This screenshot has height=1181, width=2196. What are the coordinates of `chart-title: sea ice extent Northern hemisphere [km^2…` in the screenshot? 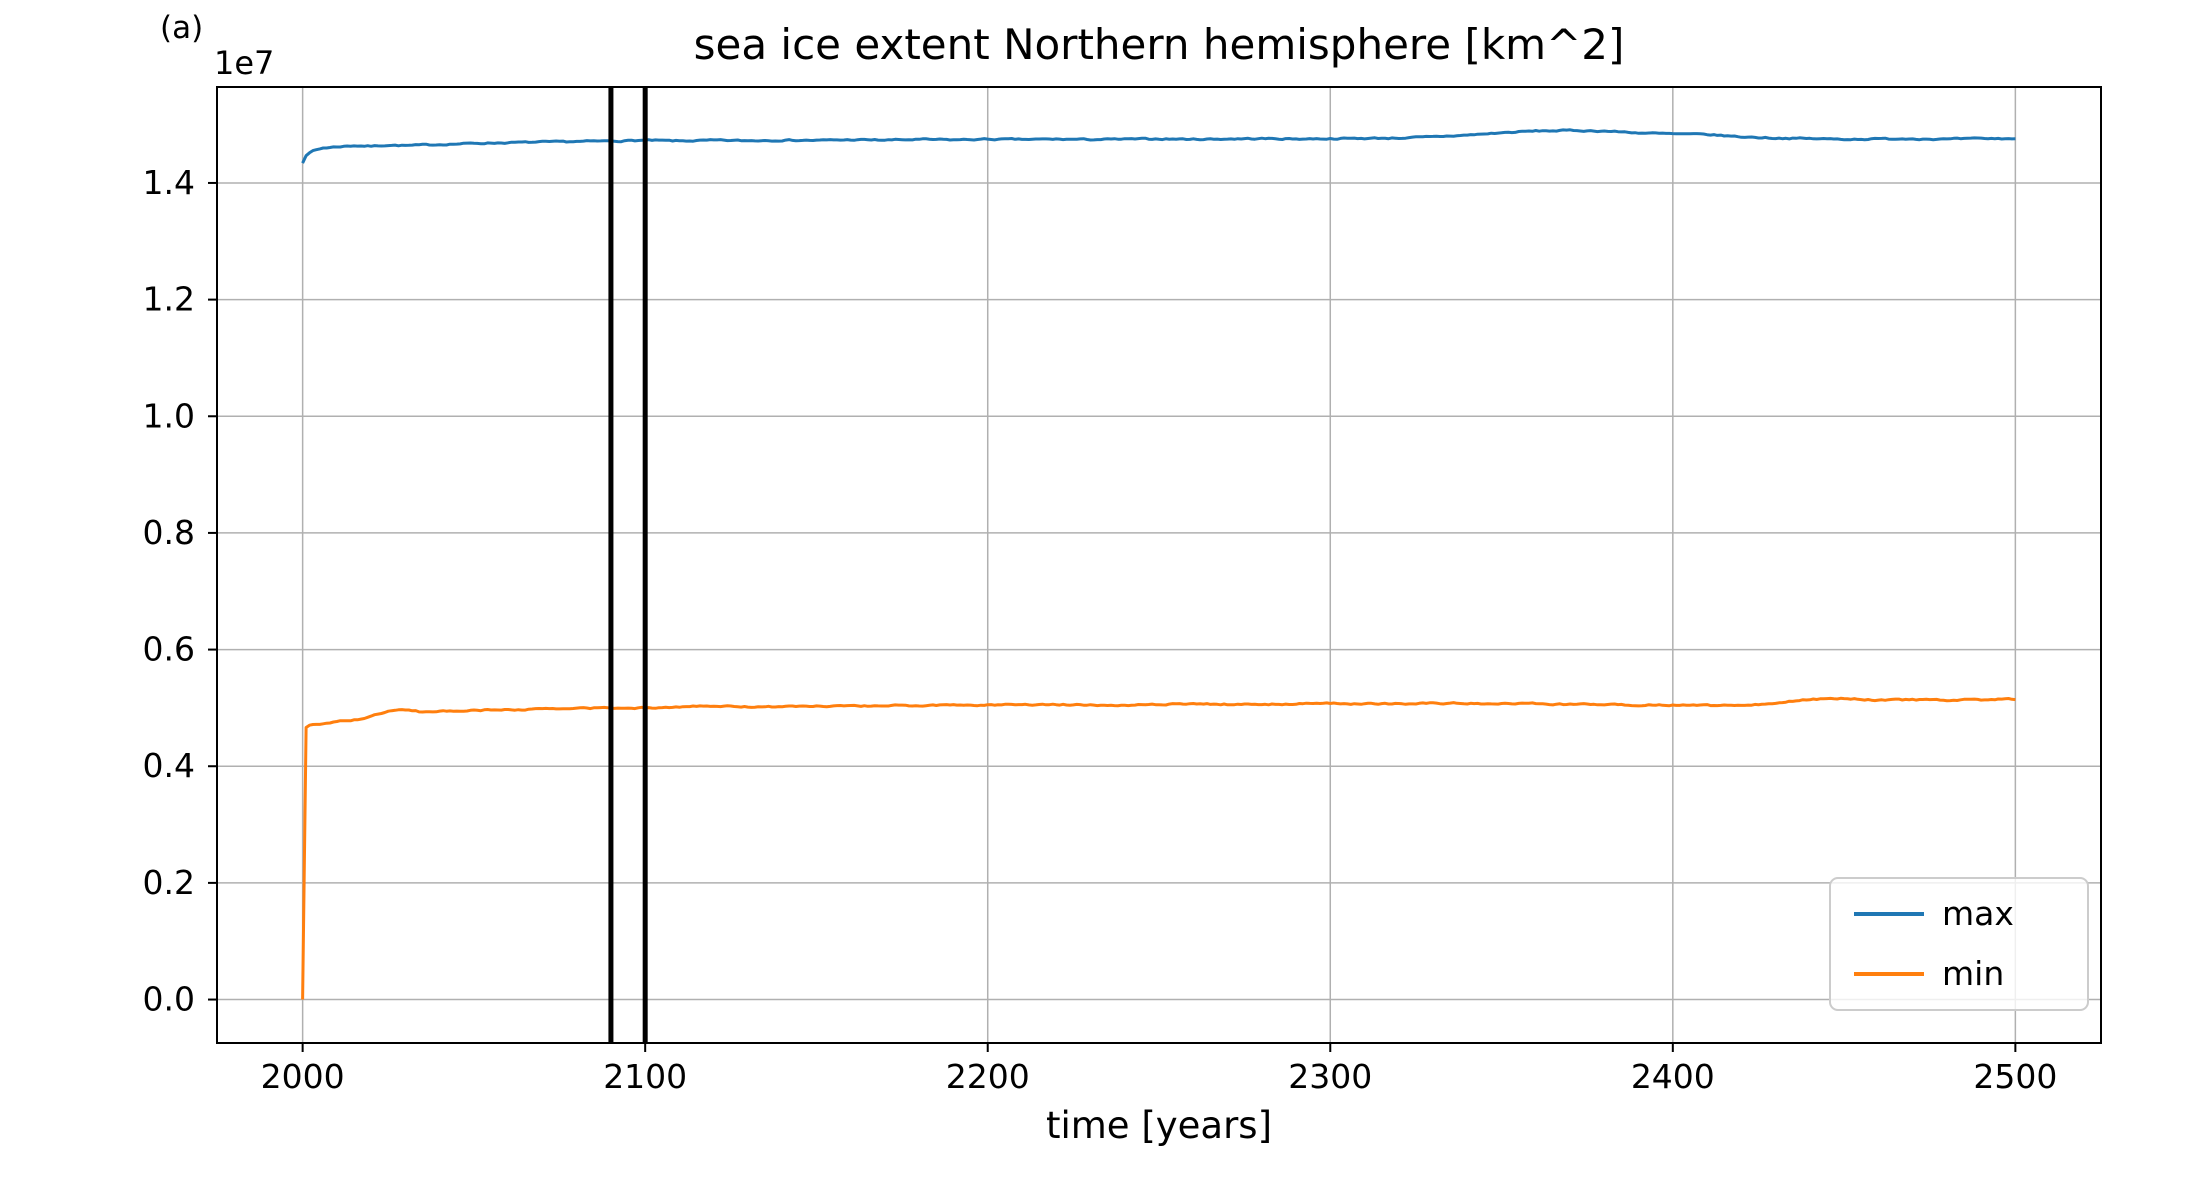 It's located at (1159, 44).